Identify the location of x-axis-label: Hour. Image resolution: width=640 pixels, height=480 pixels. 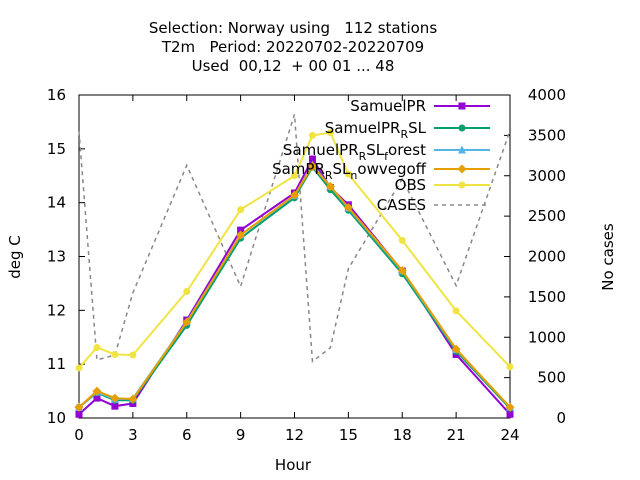
(293, 465).